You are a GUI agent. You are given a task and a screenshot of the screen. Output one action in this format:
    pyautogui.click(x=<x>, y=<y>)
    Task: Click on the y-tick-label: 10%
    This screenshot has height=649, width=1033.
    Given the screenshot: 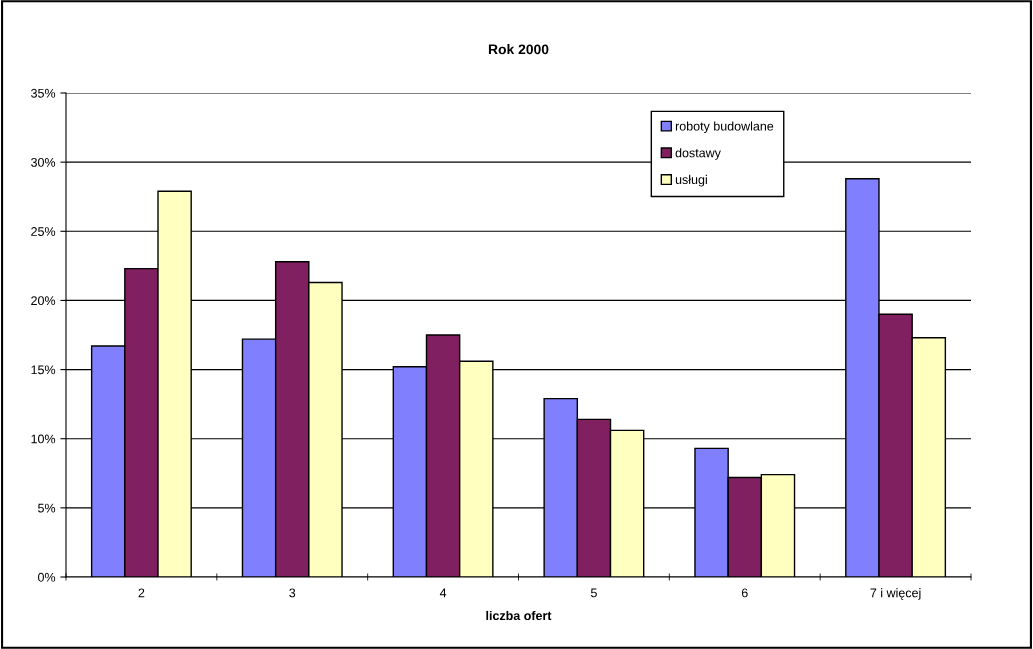 What is the action you would take?
    pyautogui.click(x=43, y=439)
    